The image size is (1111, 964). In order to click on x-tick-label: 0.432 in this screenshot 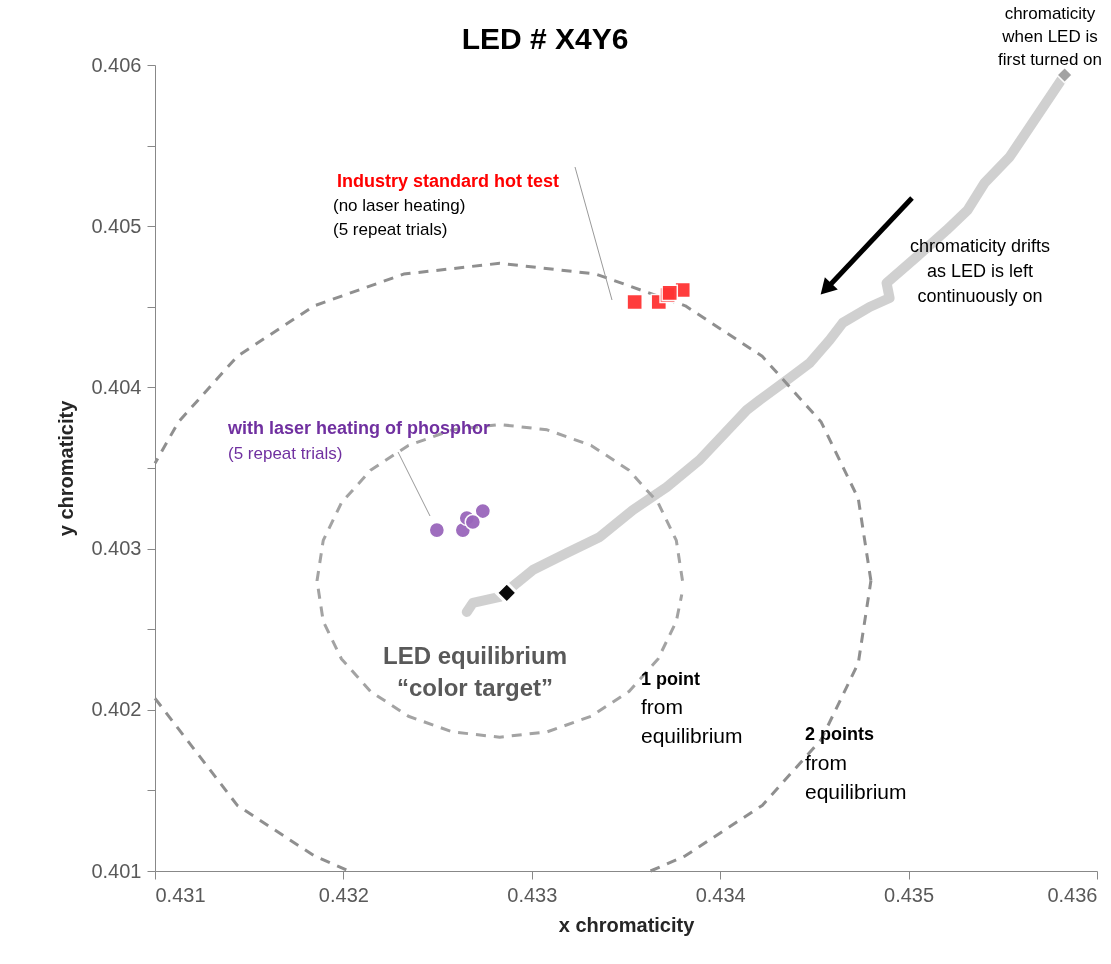, I will do `click(343, 894)`.